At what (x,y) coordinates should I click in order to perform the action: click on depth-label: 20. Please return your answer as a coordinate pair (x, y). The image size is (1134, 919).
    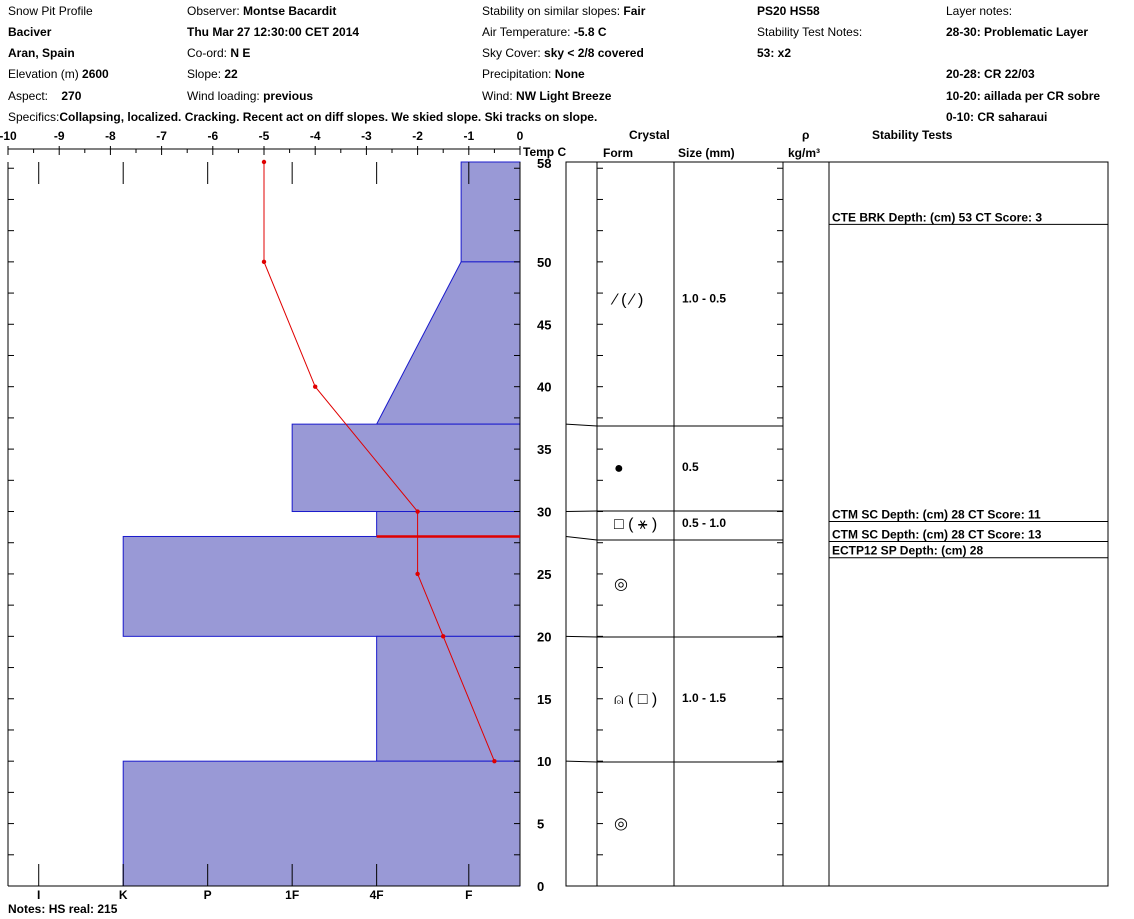
    Looking at the image, I should click on (544, 636).